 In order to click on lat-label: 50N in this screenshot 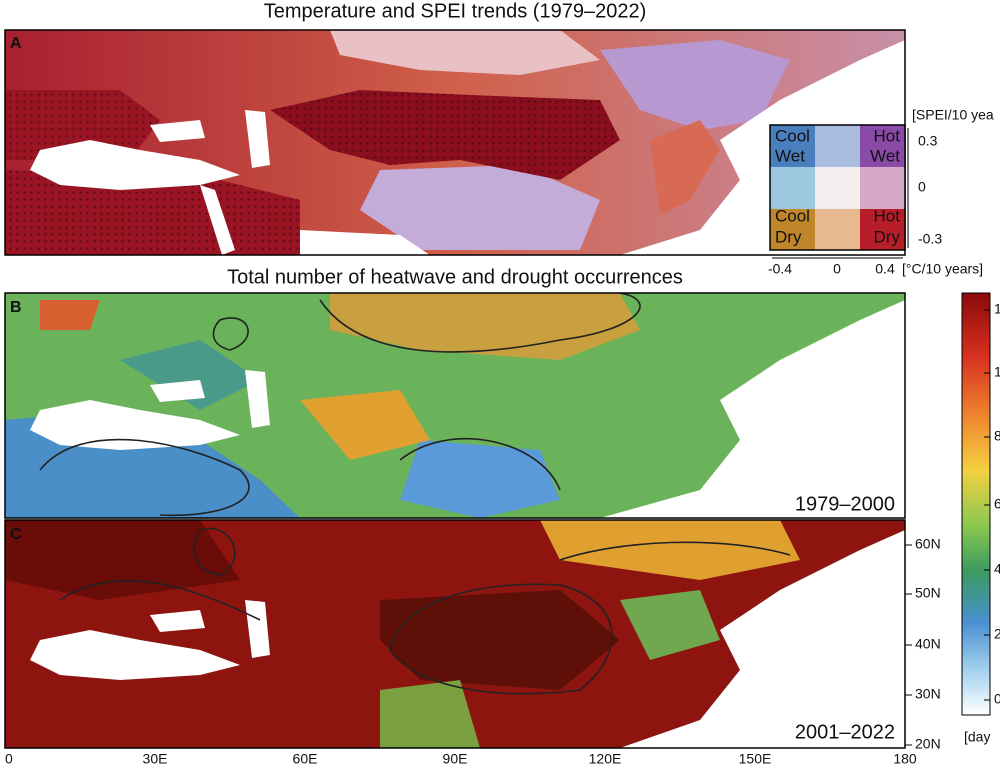, I will do `click(928, 593)`.